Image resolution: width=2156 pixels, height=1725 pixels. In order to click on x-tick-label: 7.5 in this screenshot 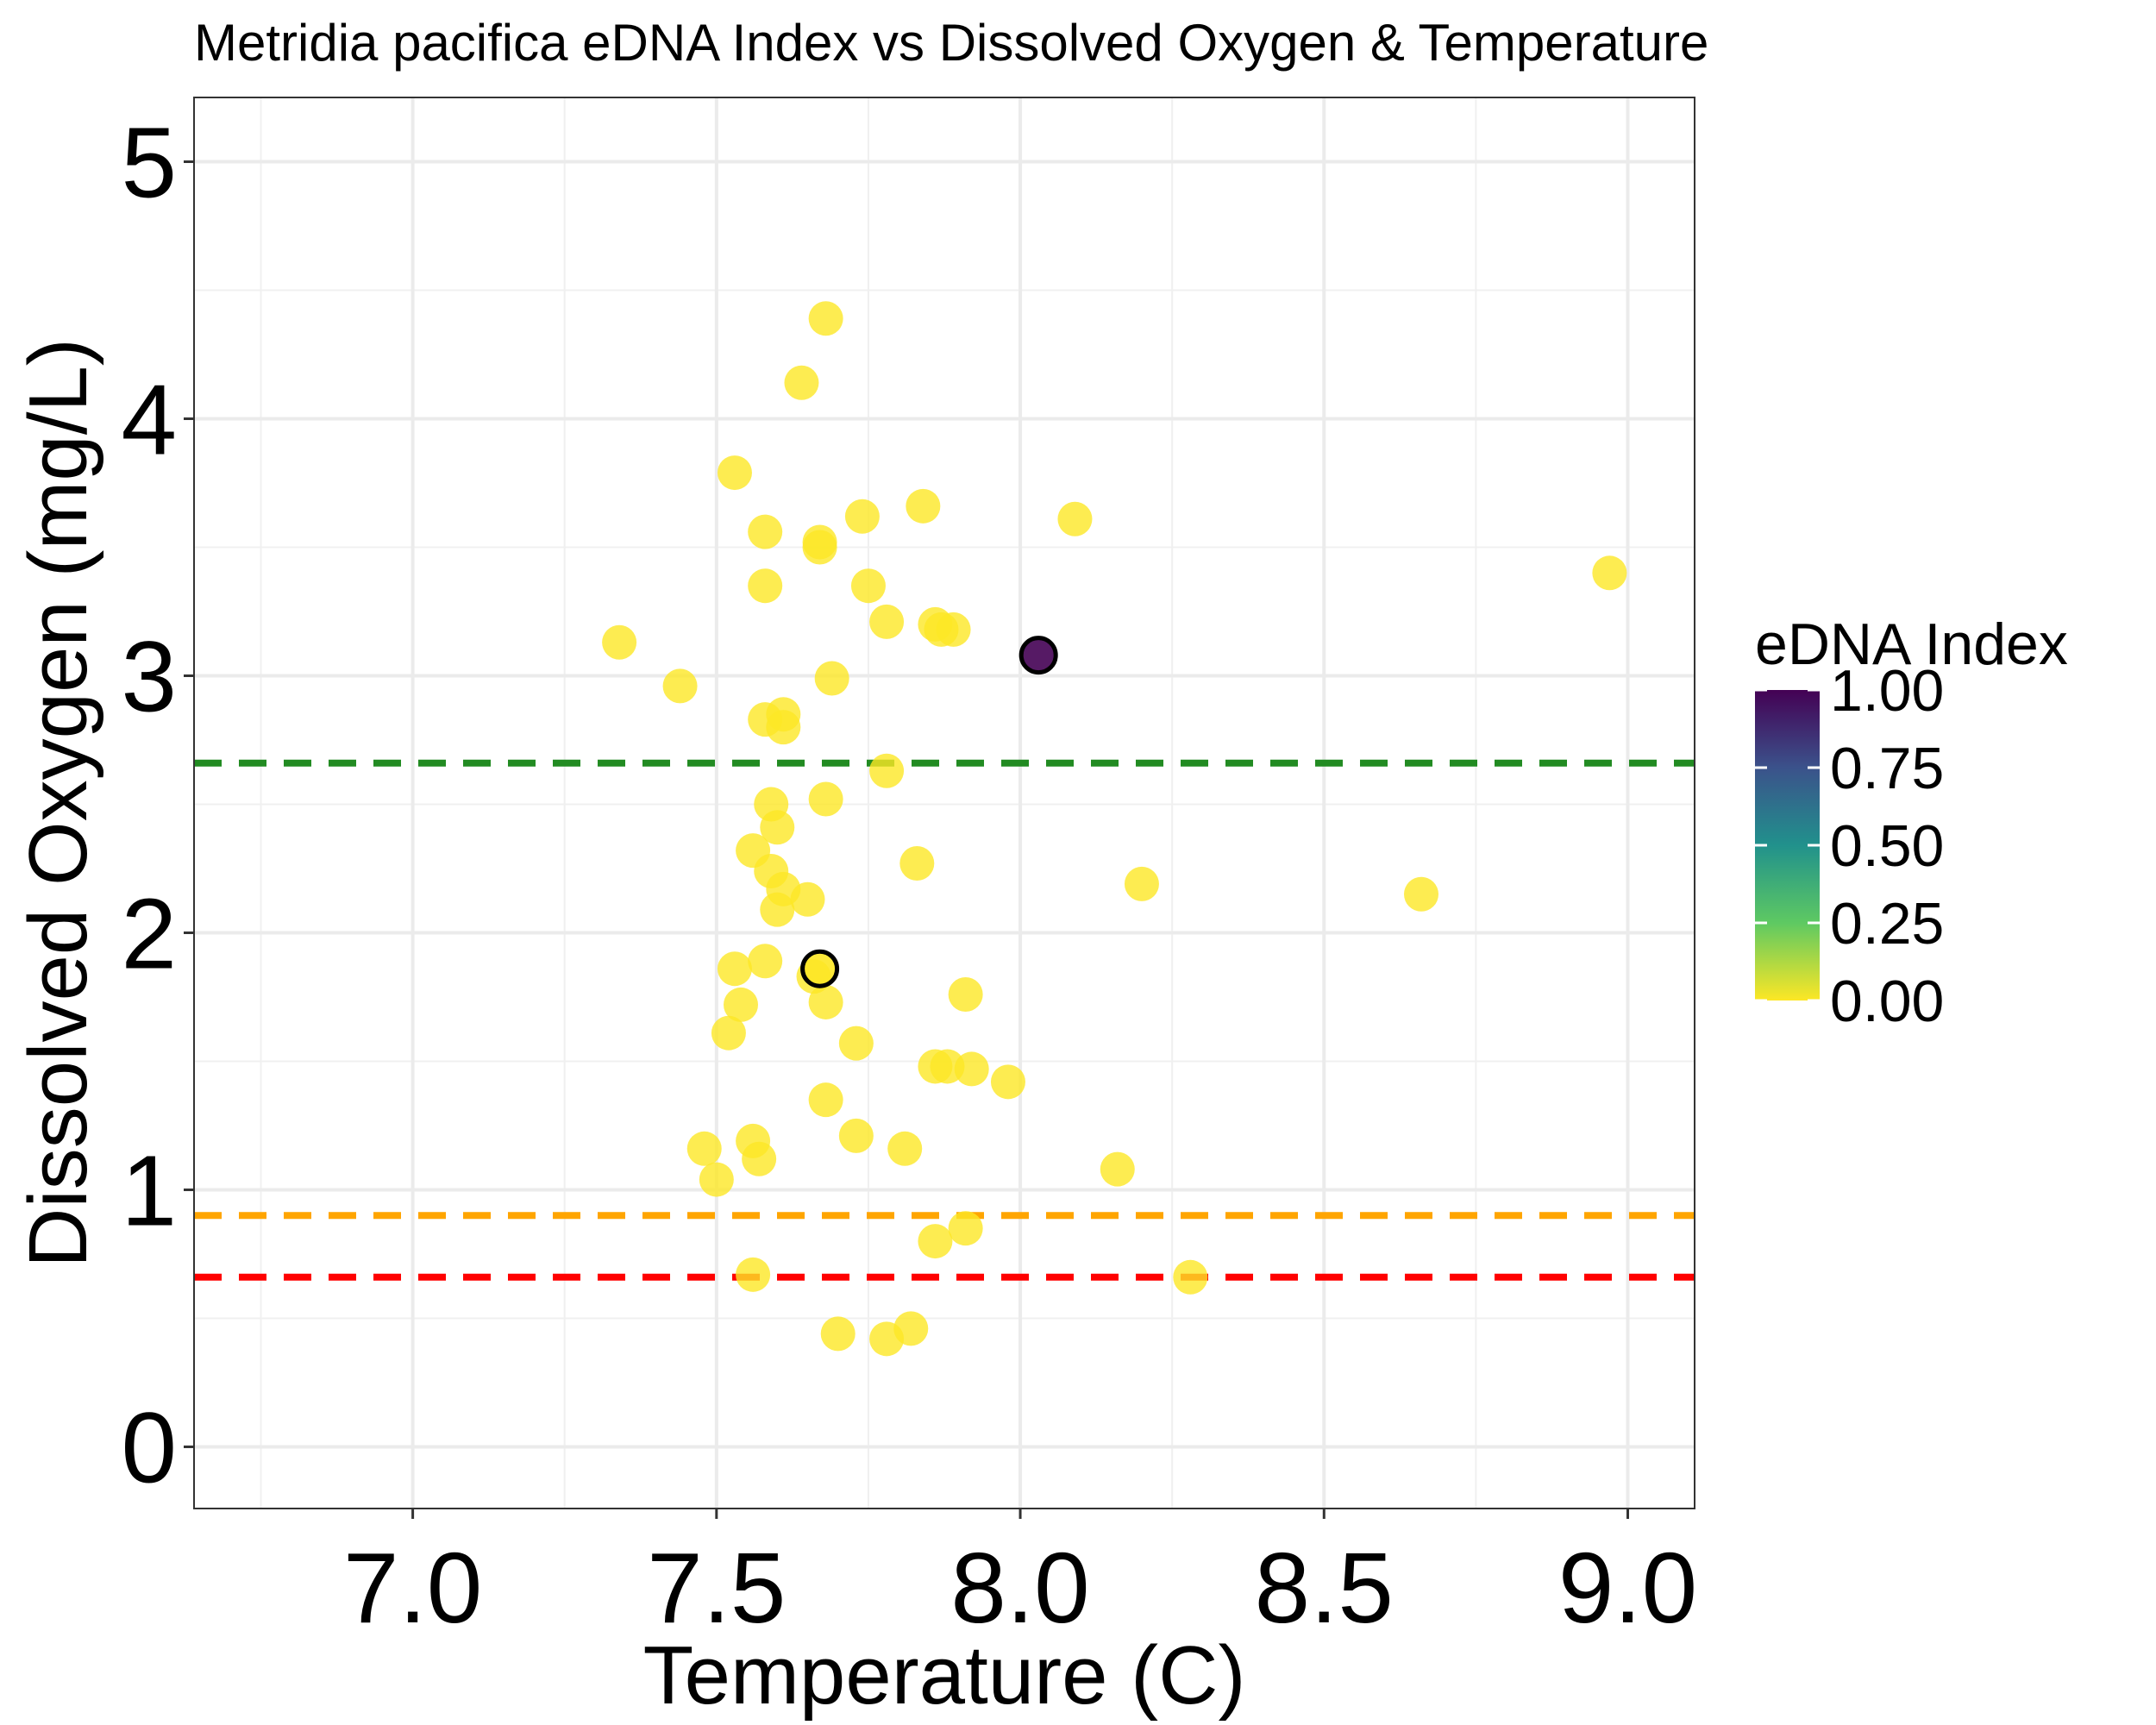, I will do `click(716, 1588)`.